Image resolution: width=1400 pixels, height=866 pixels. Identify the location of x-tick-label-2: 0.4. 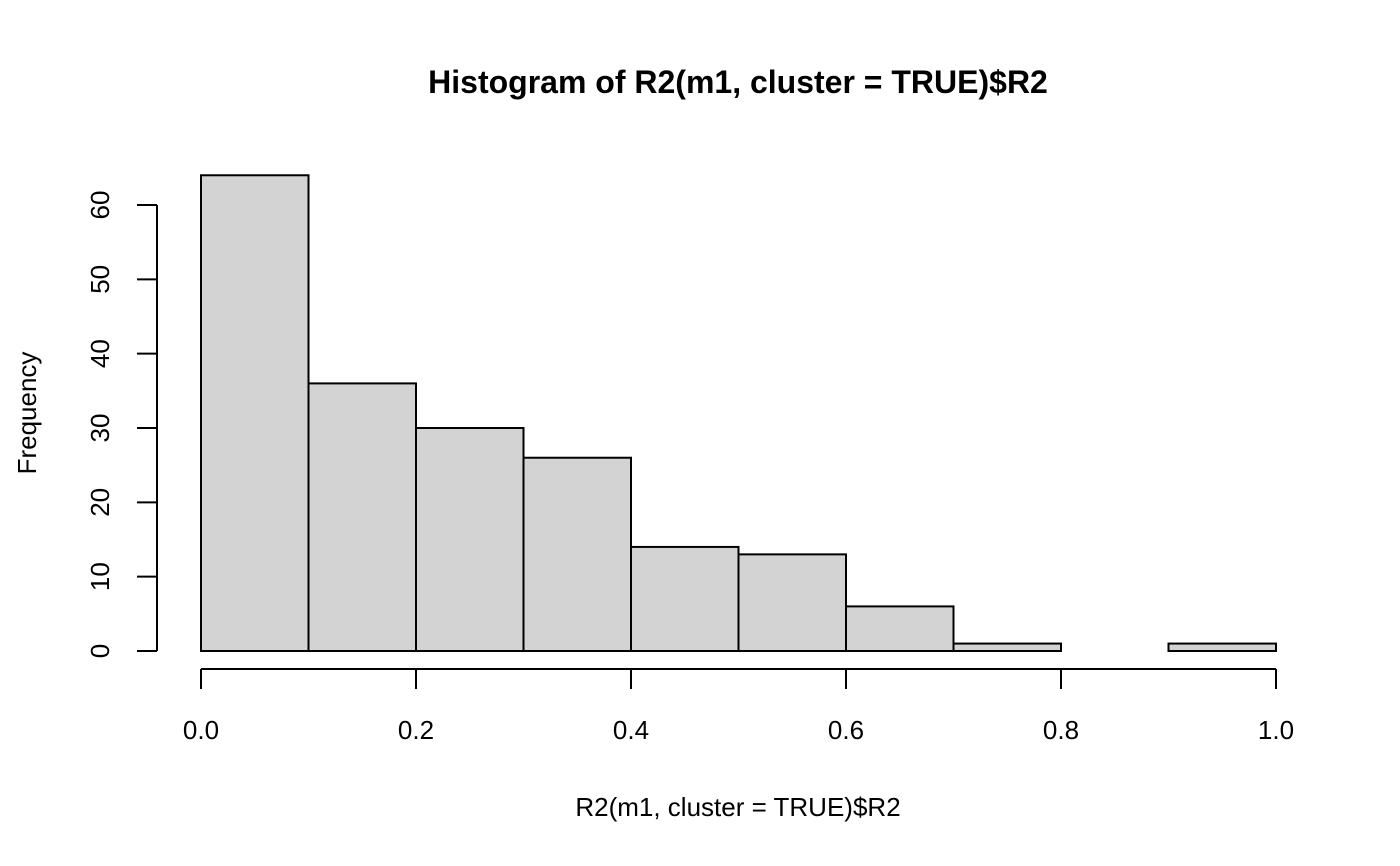
(631, 730).